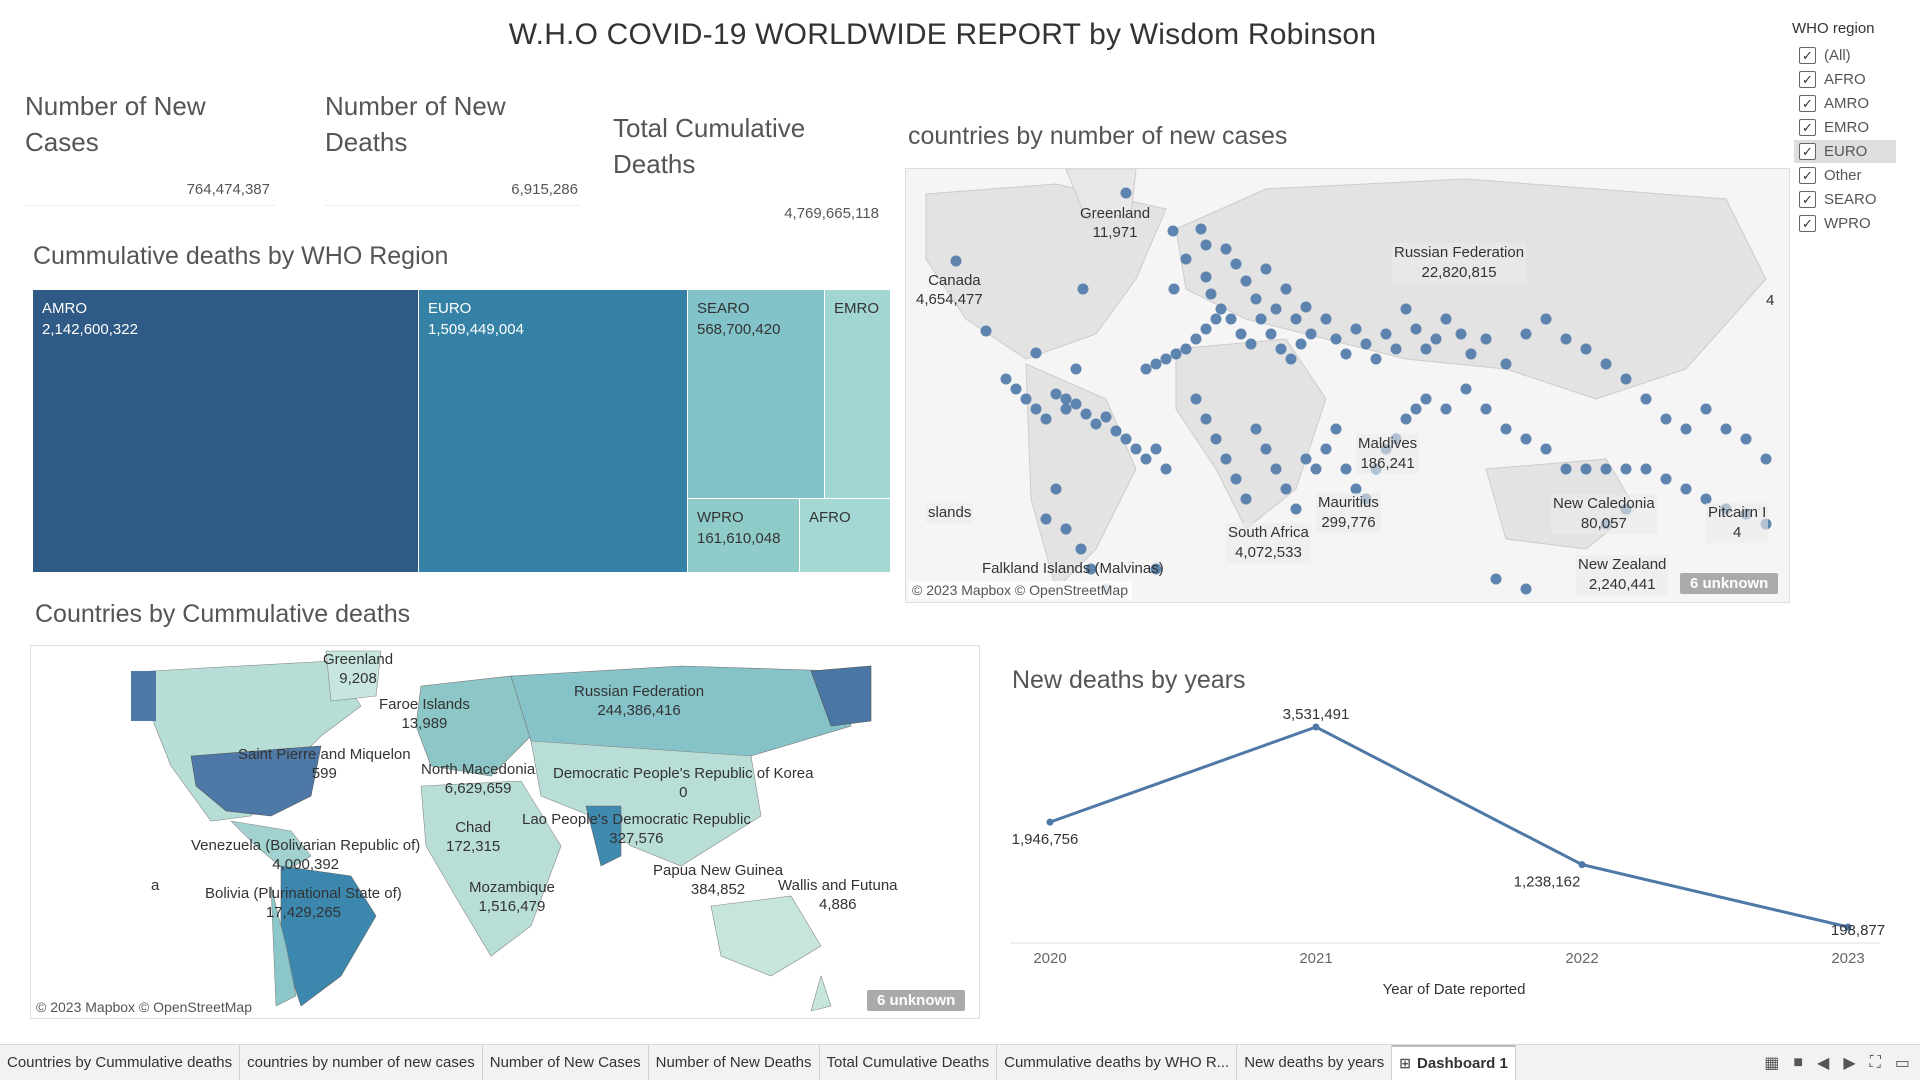 The width and height of the screenshot is (1920, 1080). Describe the element at coordinates (1845, 199) in the screenshot. I see `filter-option-searo: ✓ SEARO` at that location.